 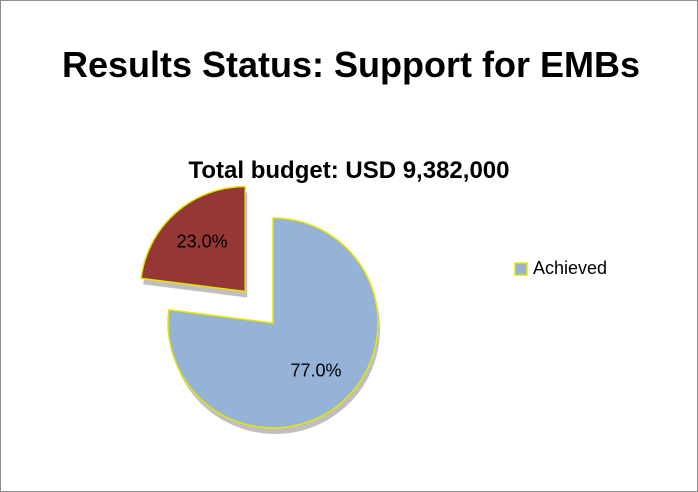 What do you see at coordinates (570, 268) in the screenshot?
I see `legend-label: Achieved` at bounding box center [570, 268].